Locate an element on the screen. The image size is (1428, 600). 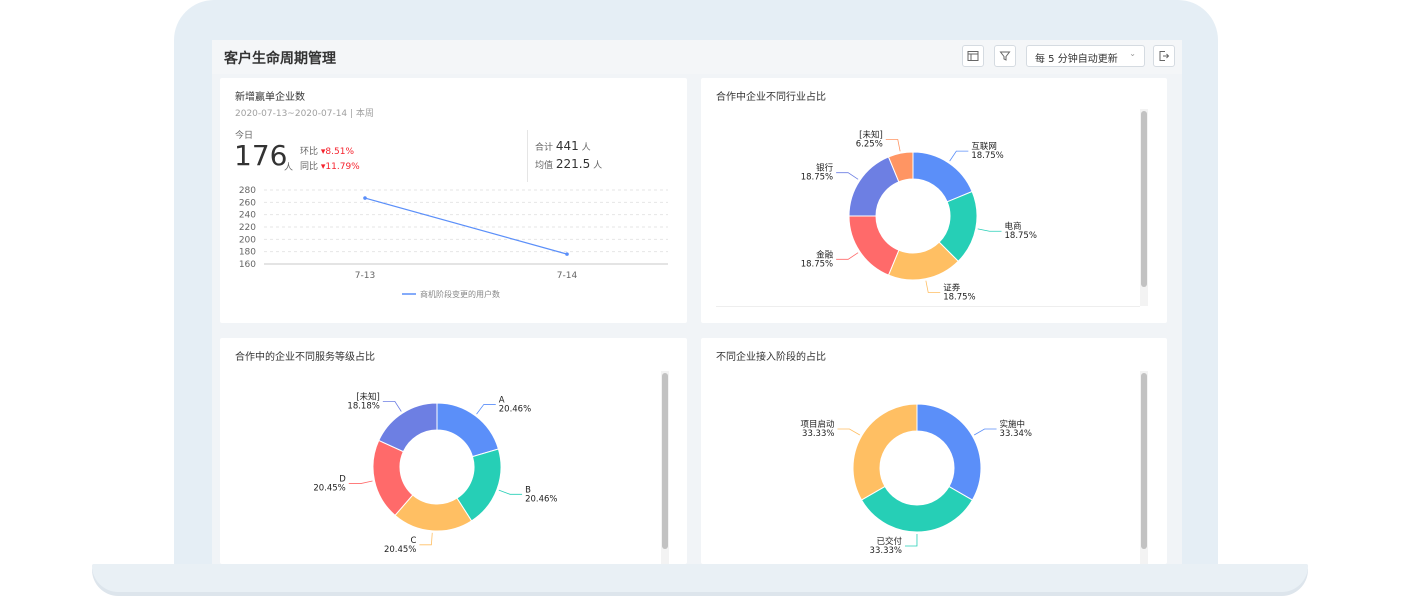
slice-name-label: A is located at coordinates (502, 401).